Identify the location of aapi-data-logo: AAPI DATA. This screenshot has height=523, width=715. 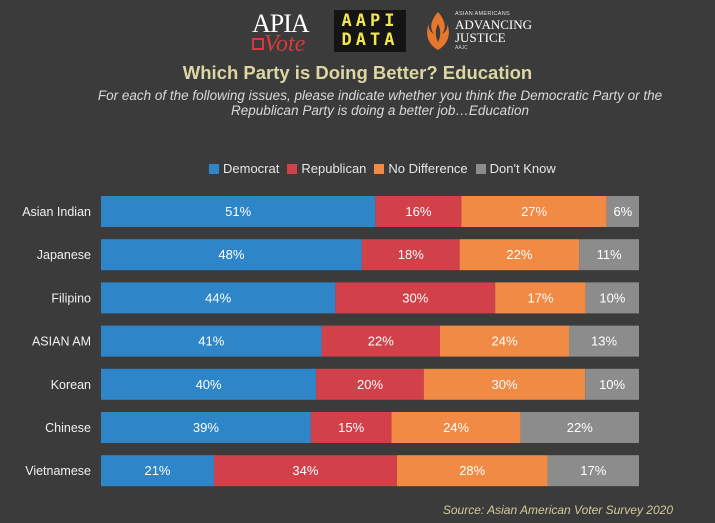
(370, 31).